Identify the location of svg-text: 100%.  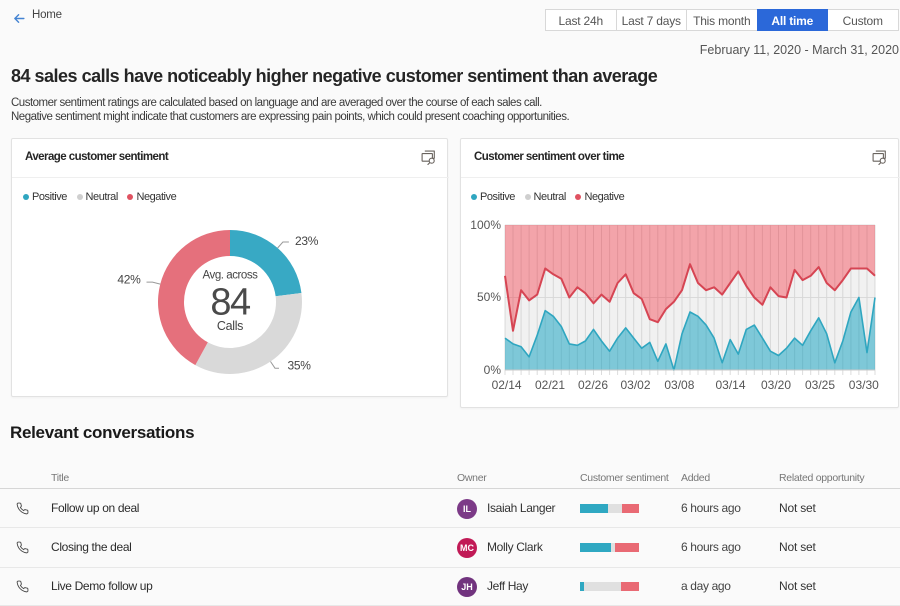
(485, 225).